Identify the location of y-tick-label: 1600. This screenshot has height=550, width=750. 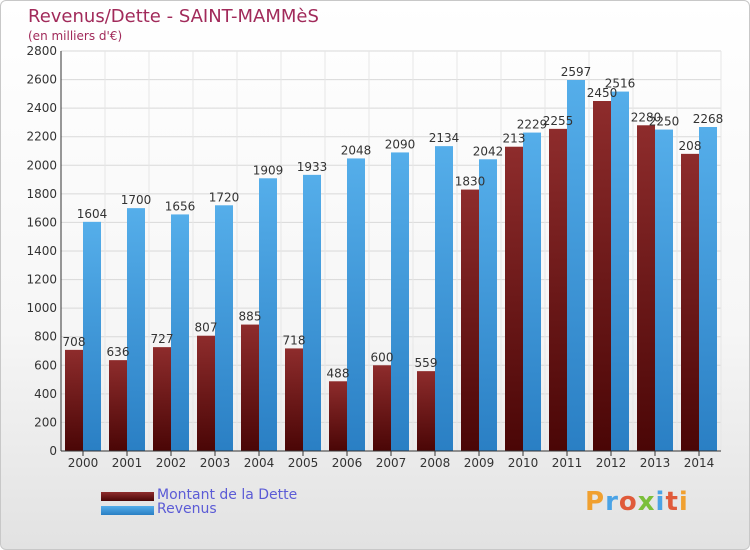
(41, 222).